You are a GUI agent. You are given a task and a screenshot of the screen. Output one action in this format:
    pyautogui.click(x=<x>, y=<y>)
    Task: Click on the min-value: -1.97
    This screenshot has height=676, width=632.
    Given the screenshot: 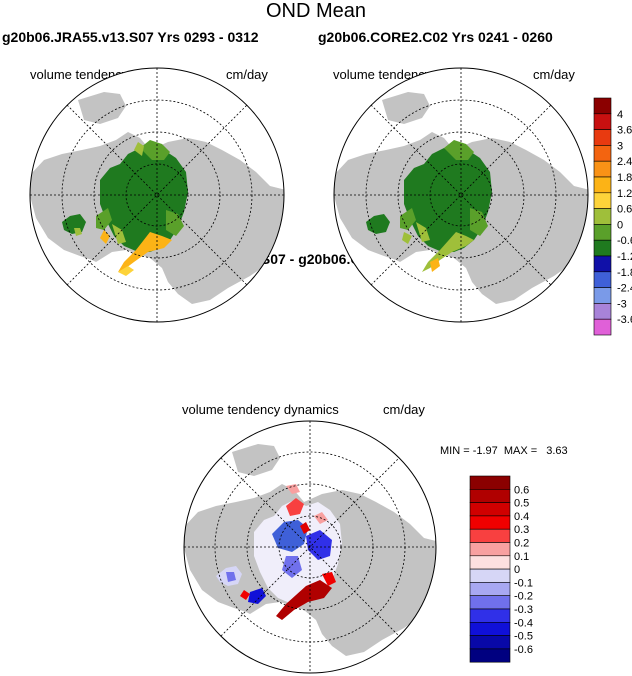 What is the action you would take?
    pyautogui.click(x=485, y=451)
    